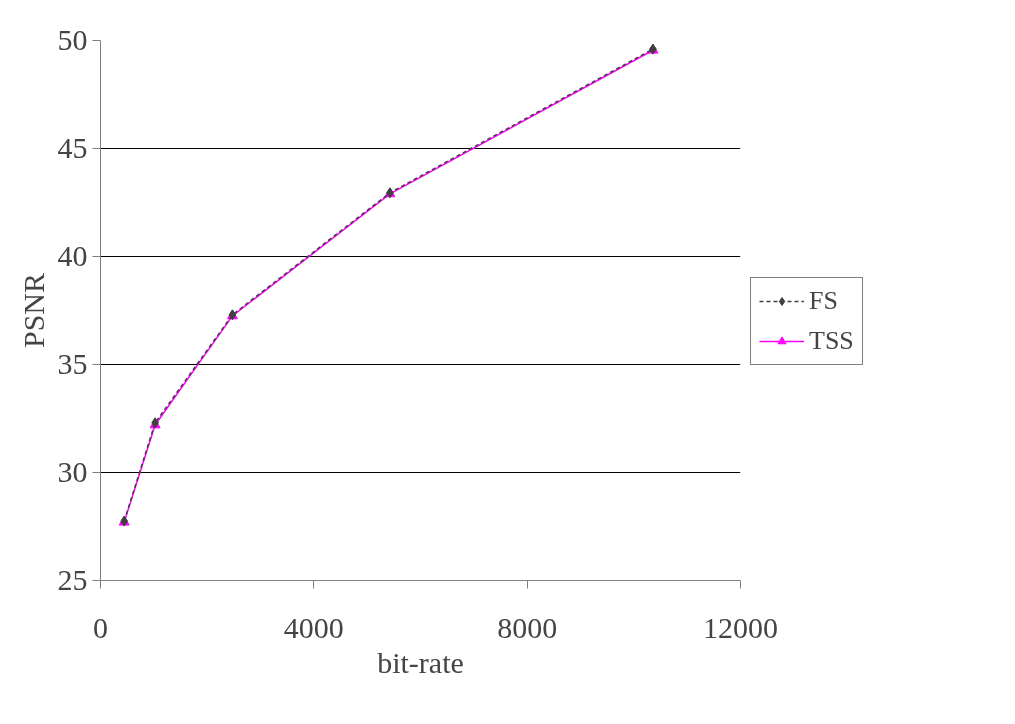 This screenshot has width=1015, height=724. What do you see at coordinates (33, 310) in the screenshot?
I see `y-axis-title: PSNR` at bounding box center [33, 310].